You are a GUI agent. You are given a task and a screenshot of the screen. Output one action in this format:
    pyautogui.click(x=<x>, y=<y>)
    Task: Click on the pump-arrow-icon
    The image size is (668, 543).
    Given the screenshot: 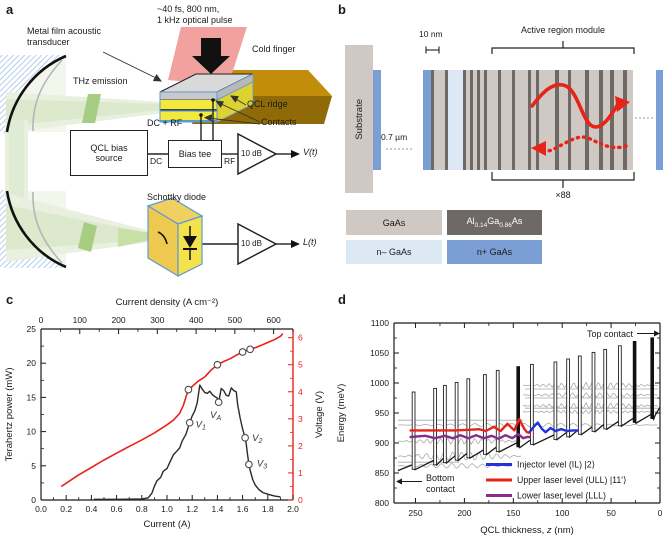 What is the action you would take?
    pyautogui.click(x=211, y=47)
    